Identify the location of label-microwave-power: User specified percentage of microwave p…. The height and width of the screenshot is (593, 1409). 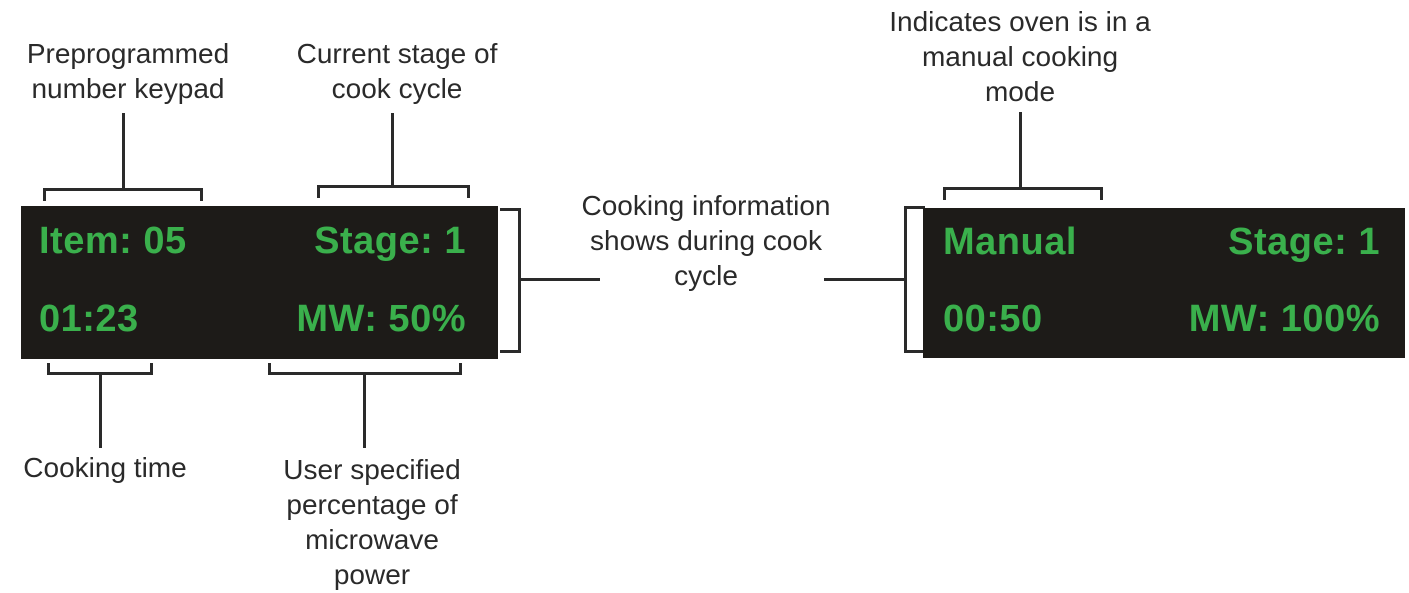
(372, 522).